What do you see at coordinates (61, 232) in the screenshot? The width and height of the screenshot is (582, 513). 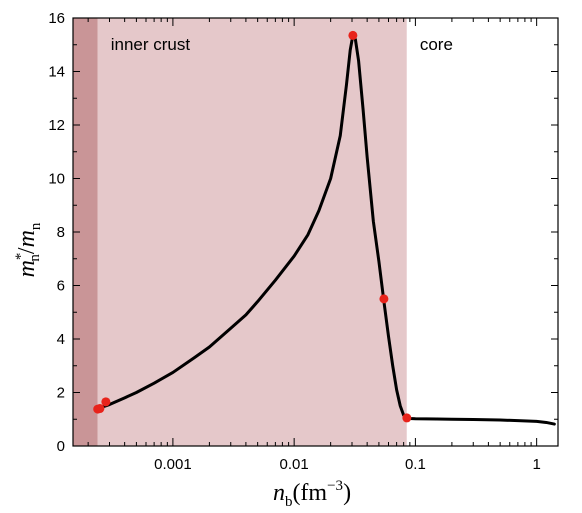 I see `y-tick-label: 8` at bounding box center [61, 232].